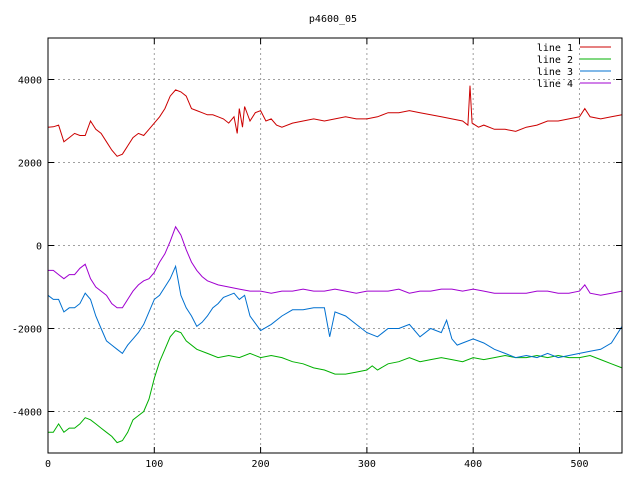  I want to click on x-tick-label: 500, so click(579, 464).